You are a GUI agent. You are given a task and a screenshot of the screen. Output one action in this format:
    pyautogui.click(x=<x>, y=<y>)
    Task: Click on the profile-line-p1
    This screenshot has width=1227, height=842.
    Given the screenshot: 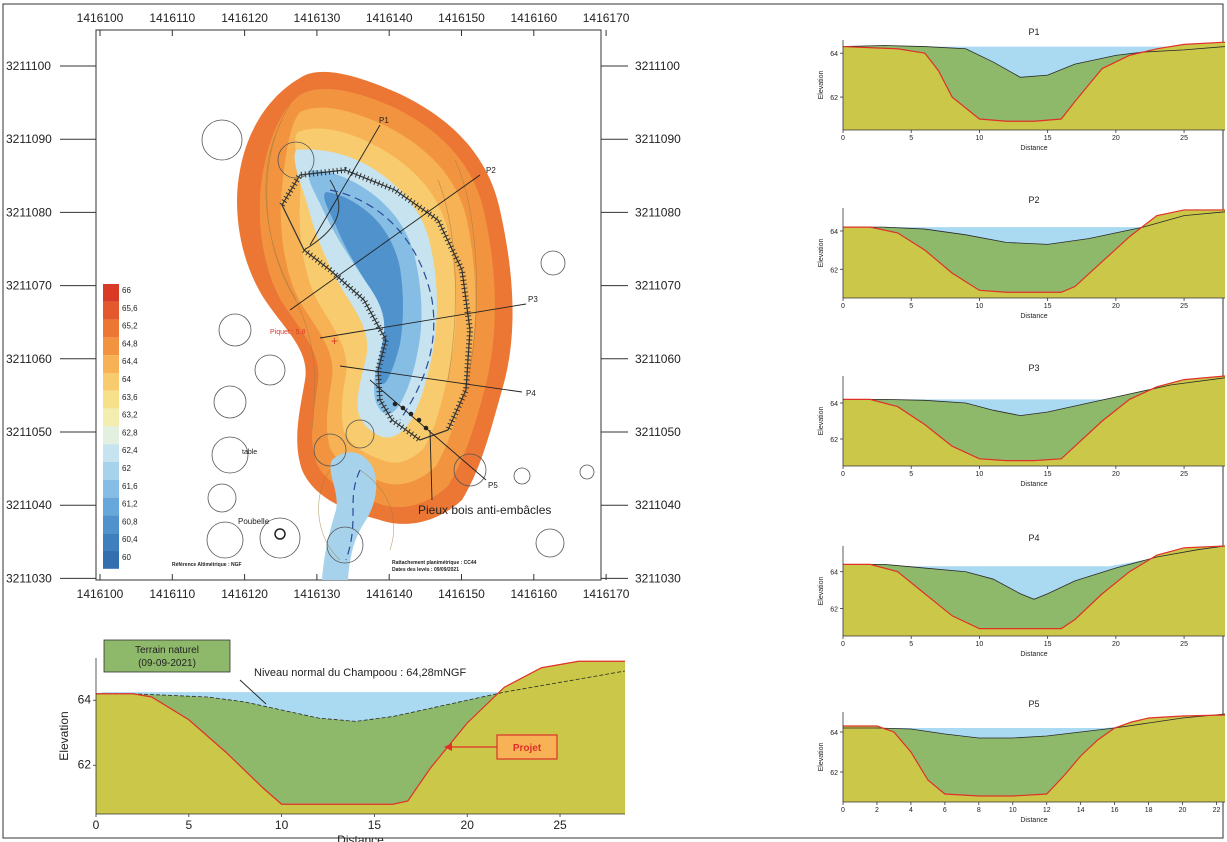 What is the action you would take?
    pyautogui.click(x=345, y=185)
    